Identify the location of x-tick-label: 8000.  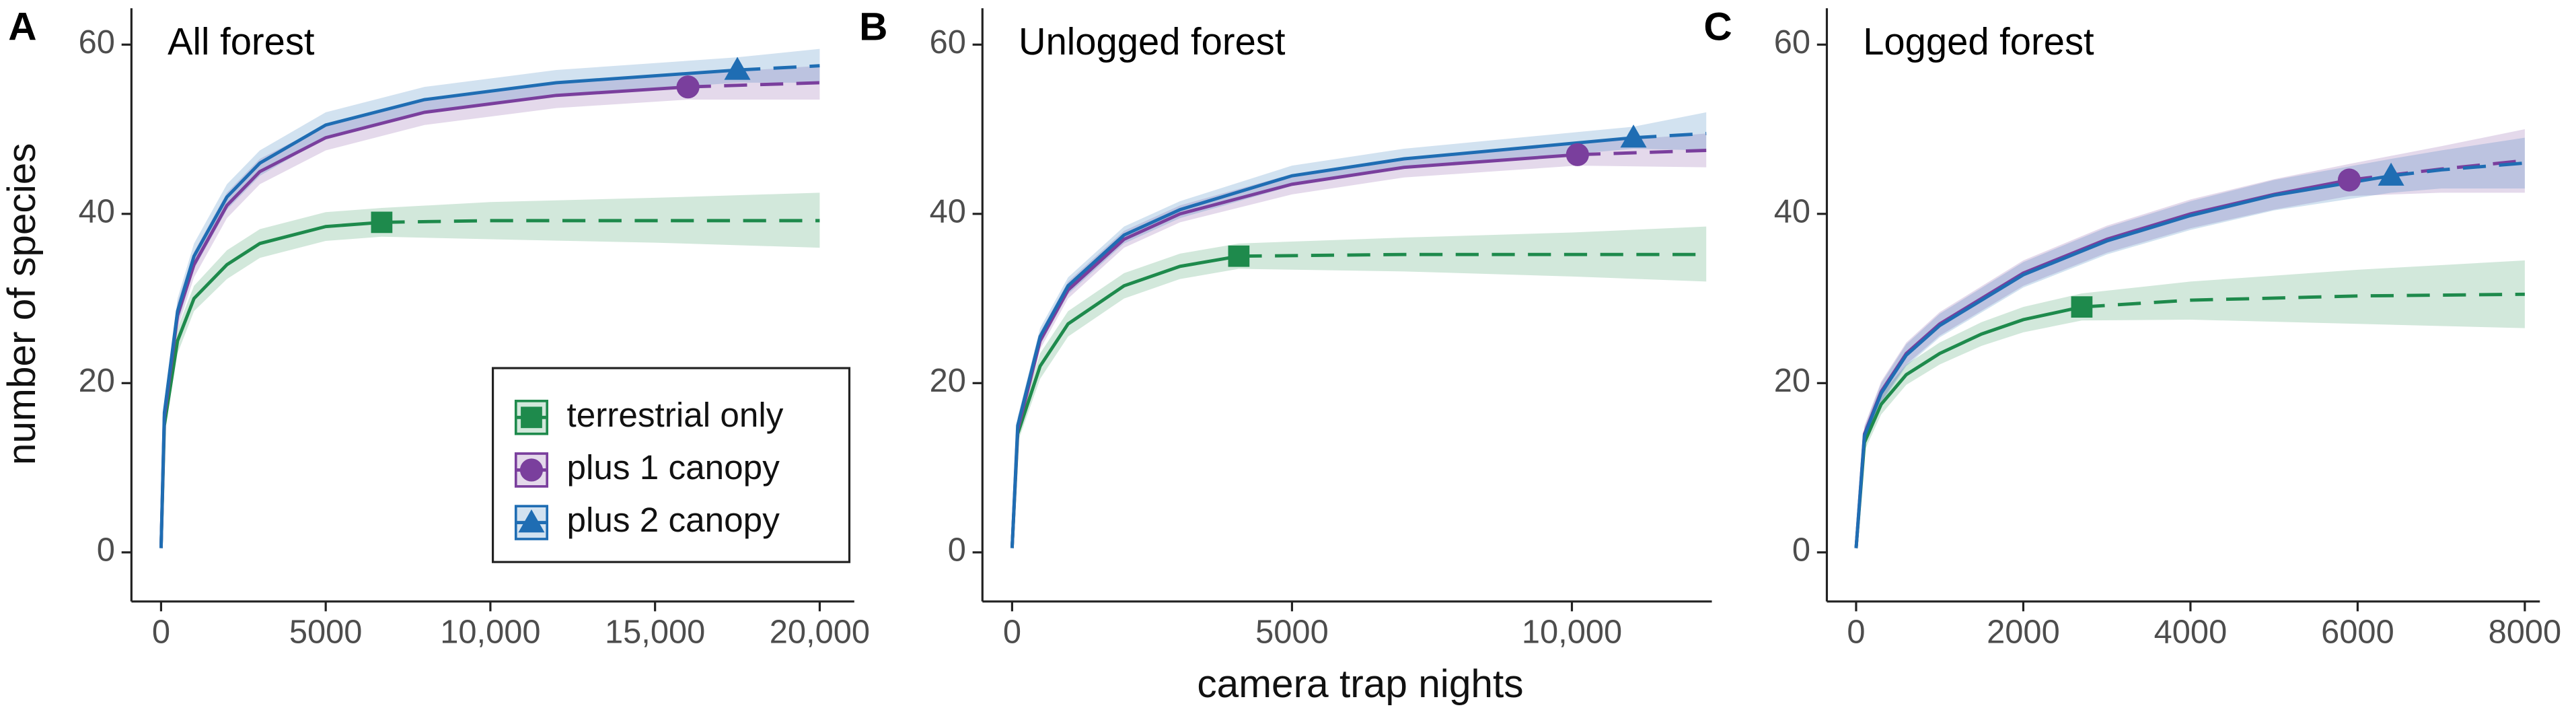
(2525, 632).